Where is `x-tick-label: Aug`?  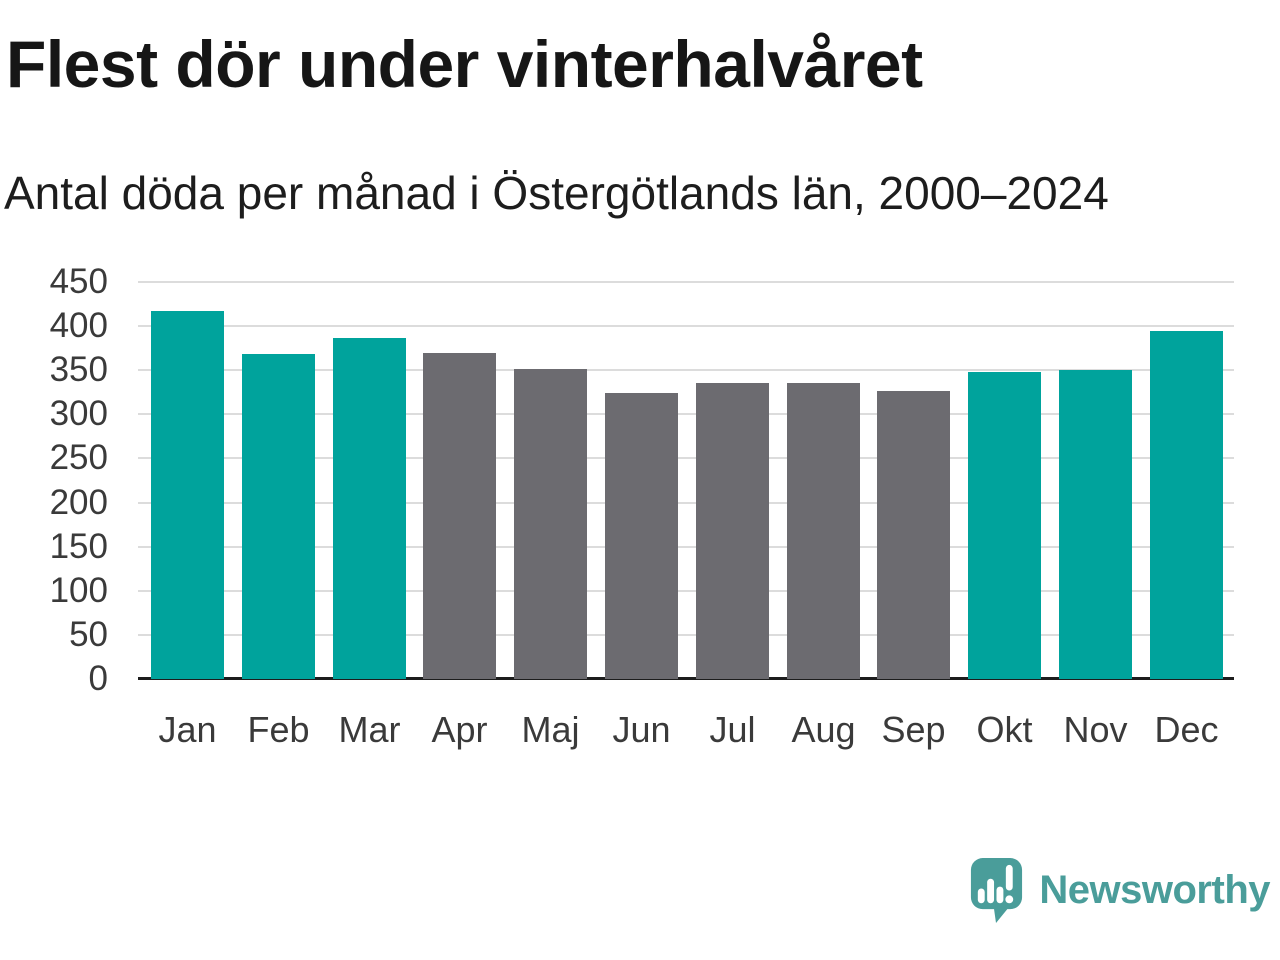 x-tick-label: Aug is located at coordinates (823, 729).